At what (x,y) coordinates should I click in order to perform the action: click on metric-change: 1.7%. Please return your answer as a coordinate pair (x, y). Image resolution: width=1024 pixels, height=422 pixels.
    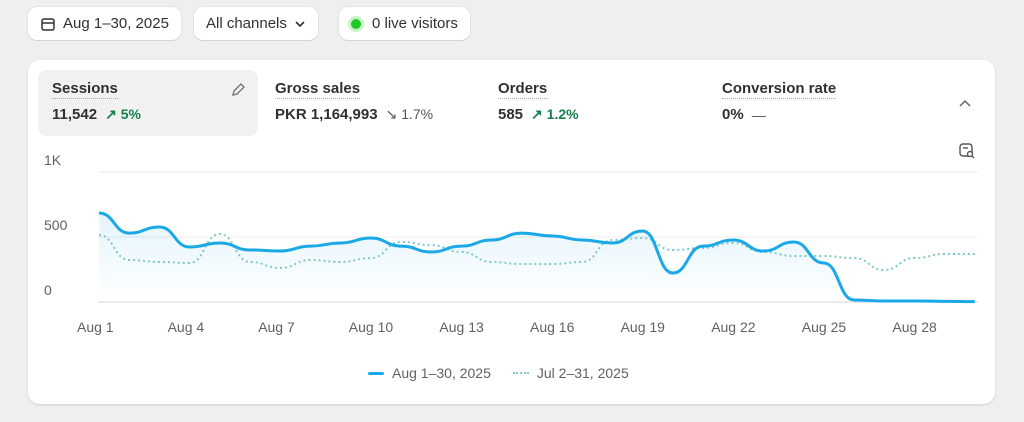
    Looking at the image, I should click on (417, 114).